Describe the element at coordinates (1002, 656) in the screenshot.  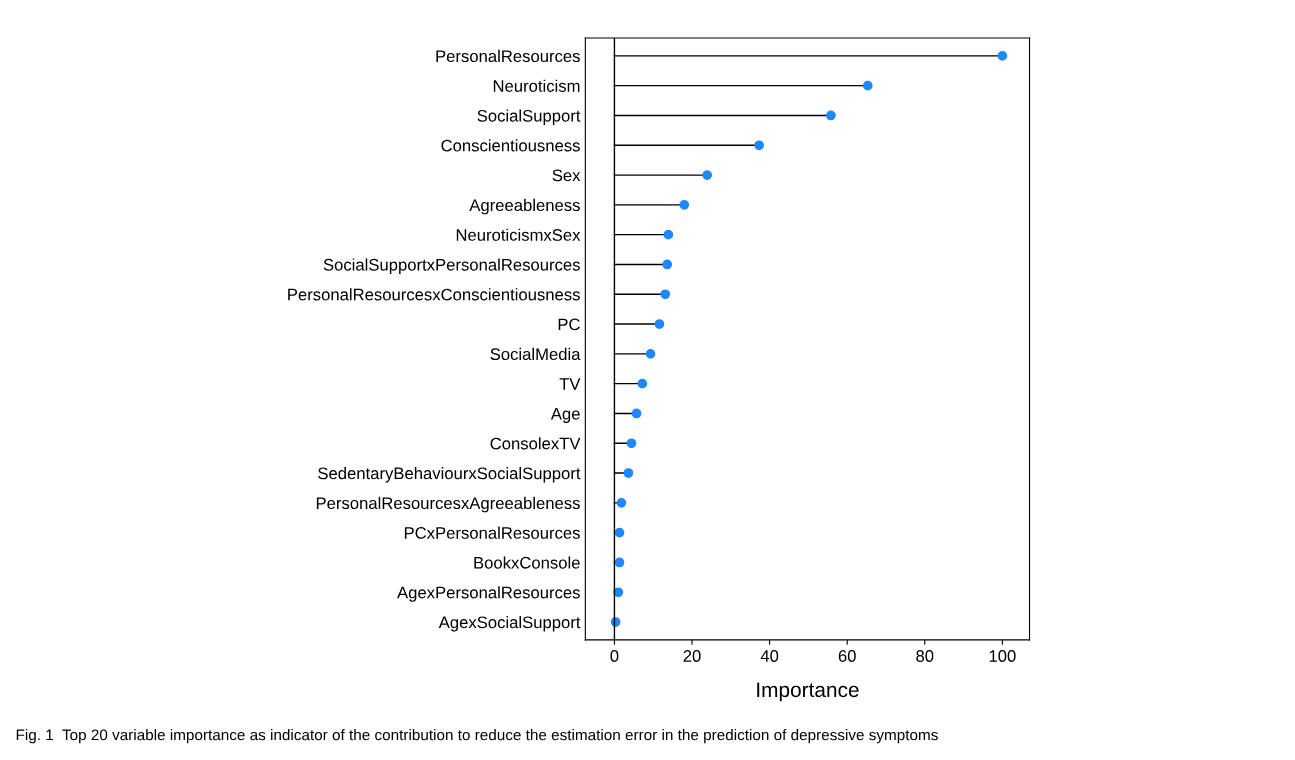
I see `x-tick-label: 100` at that location.